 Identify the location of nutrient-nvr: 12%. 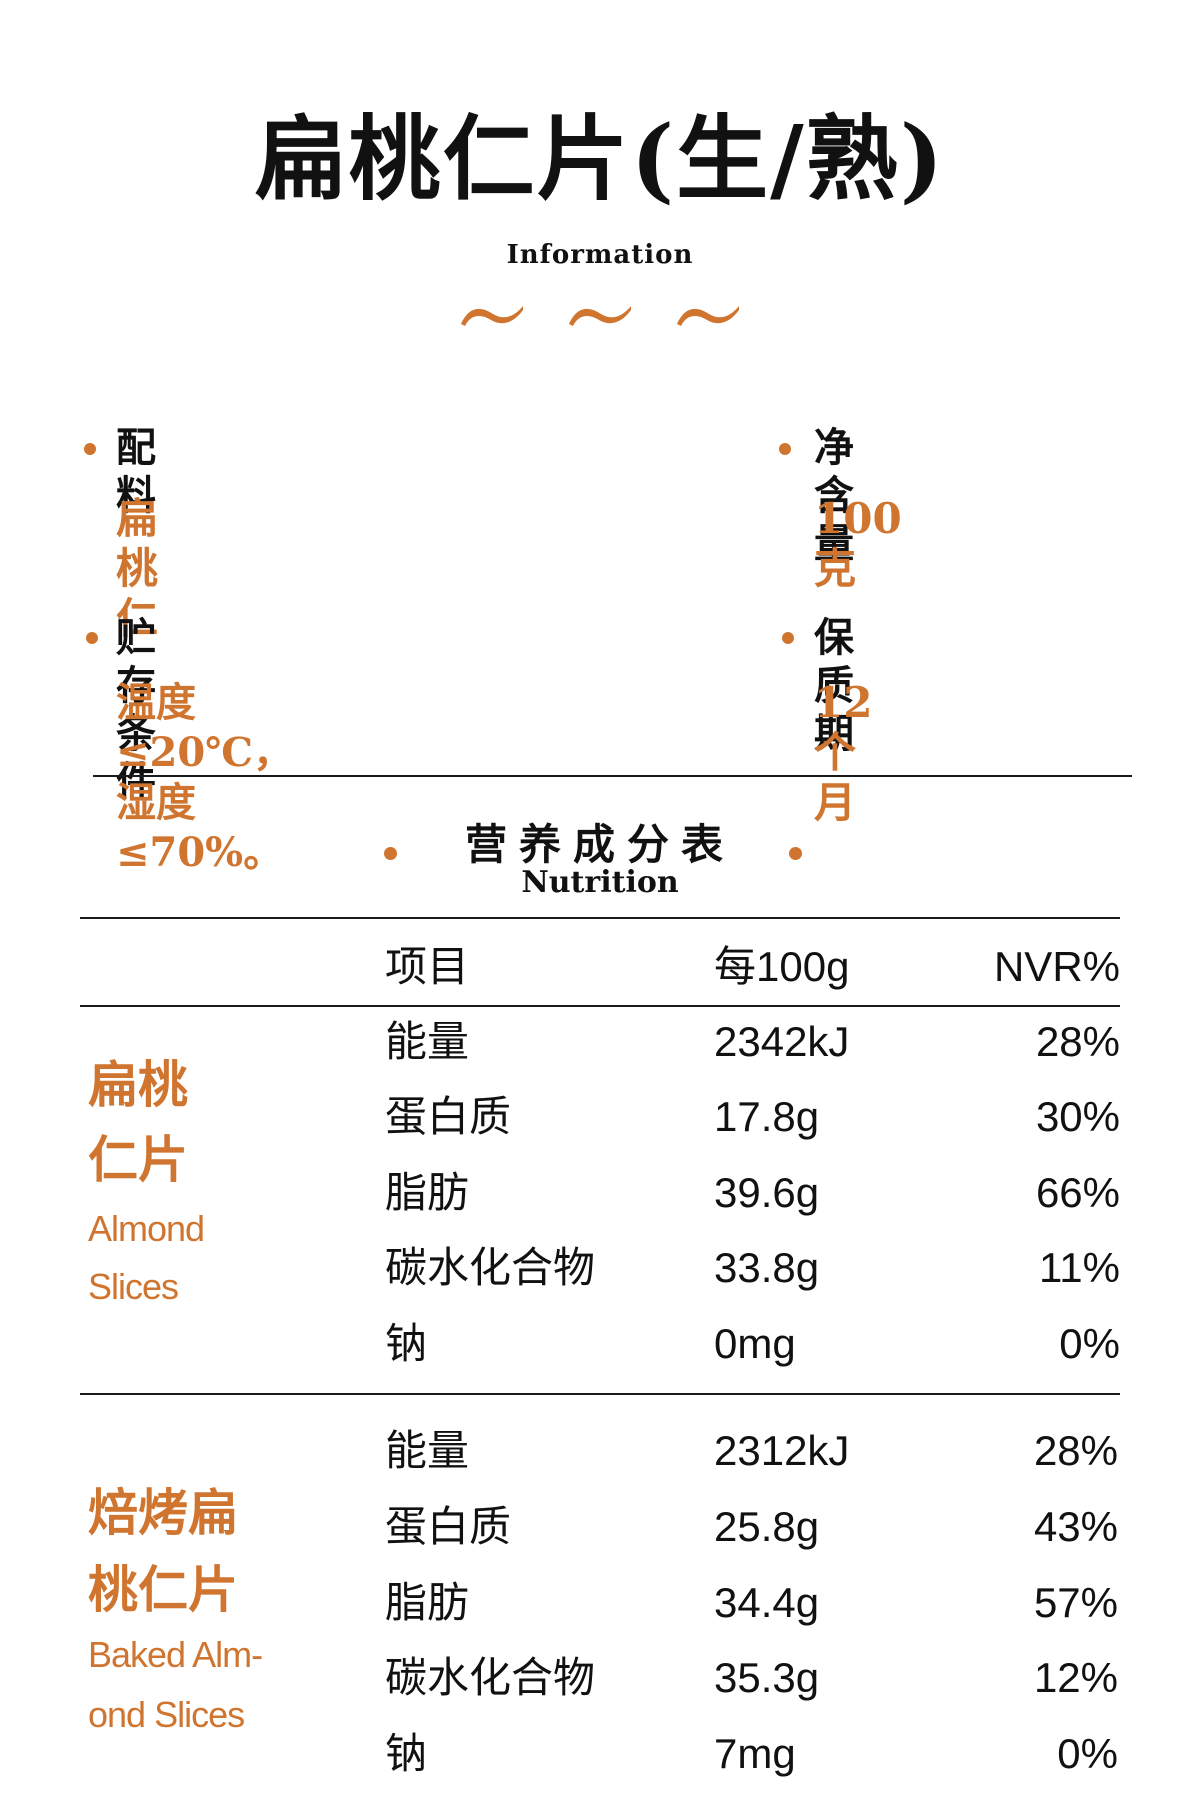
(1075, 1677).